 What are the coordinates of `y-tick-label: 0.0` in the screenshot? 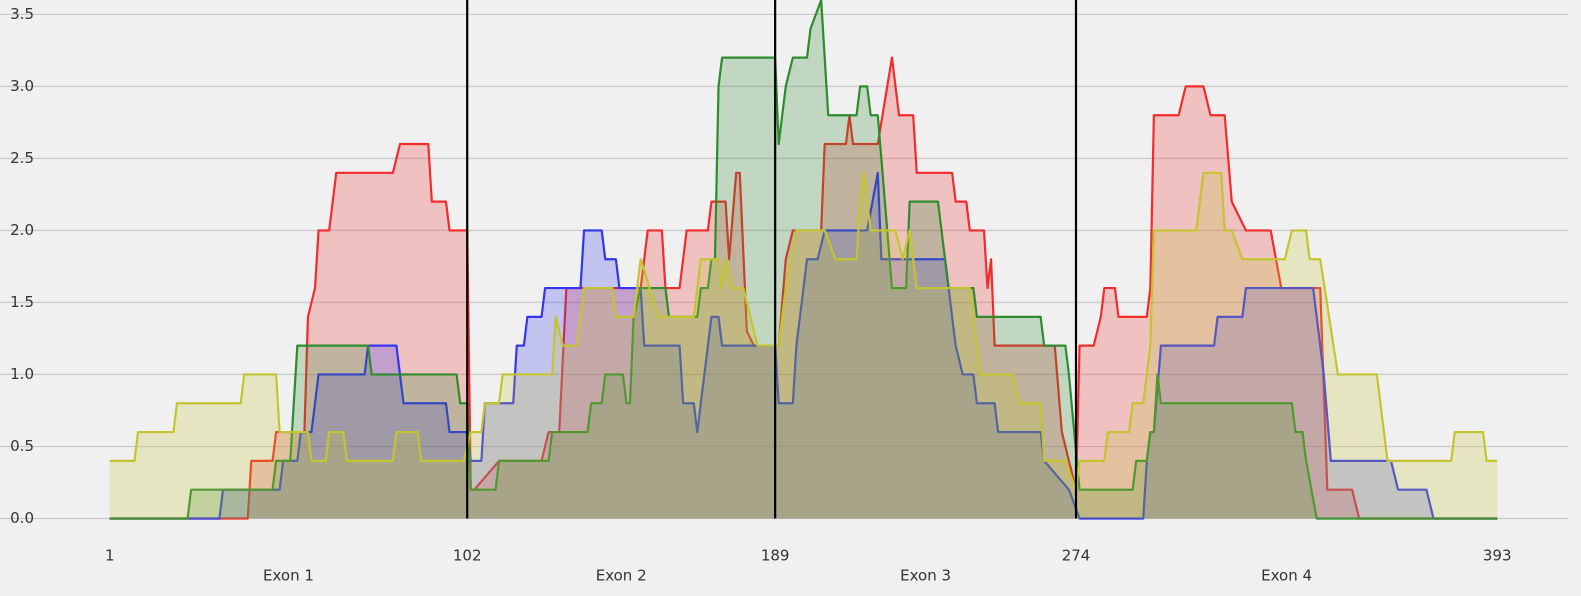 It's located at (22, 518).